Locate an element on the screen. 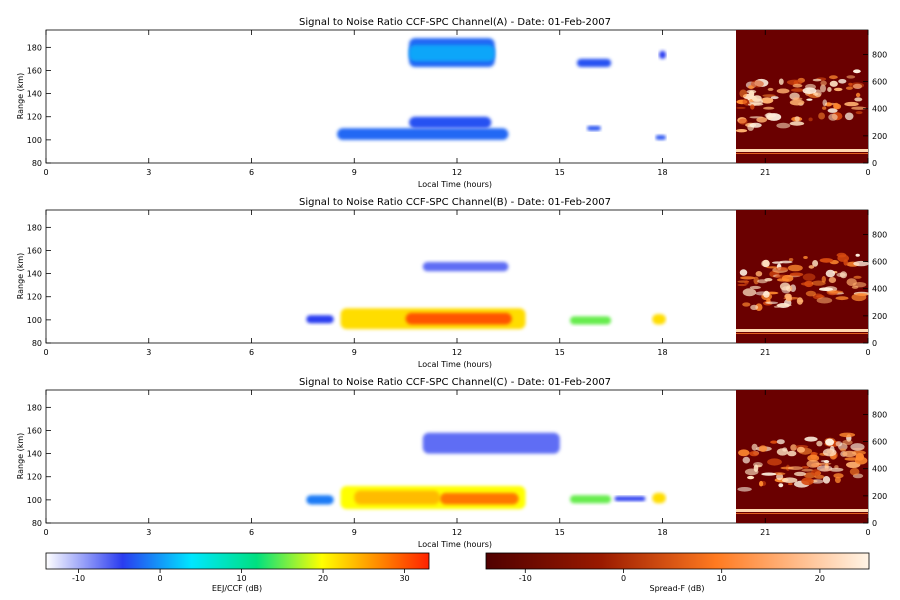  right-y-tick-label: 600 is located at coordinates (879, 82).